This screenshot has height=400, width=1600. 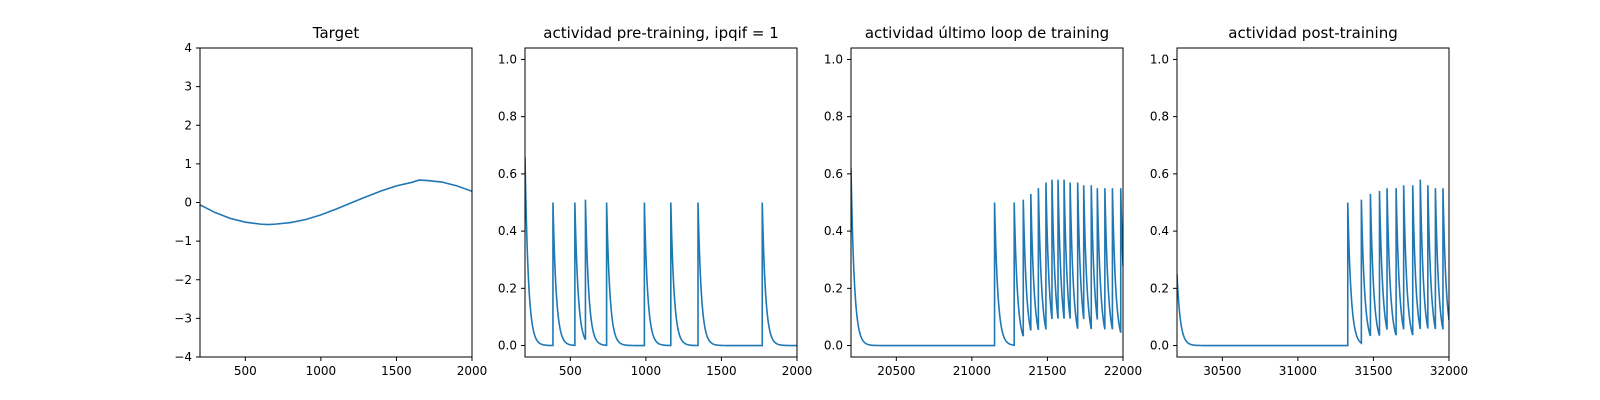 What do you see at coordinates (1222, 371) in the screenshot?
I see `x-tick-label: 30500` at bounding box center [1222, 371].